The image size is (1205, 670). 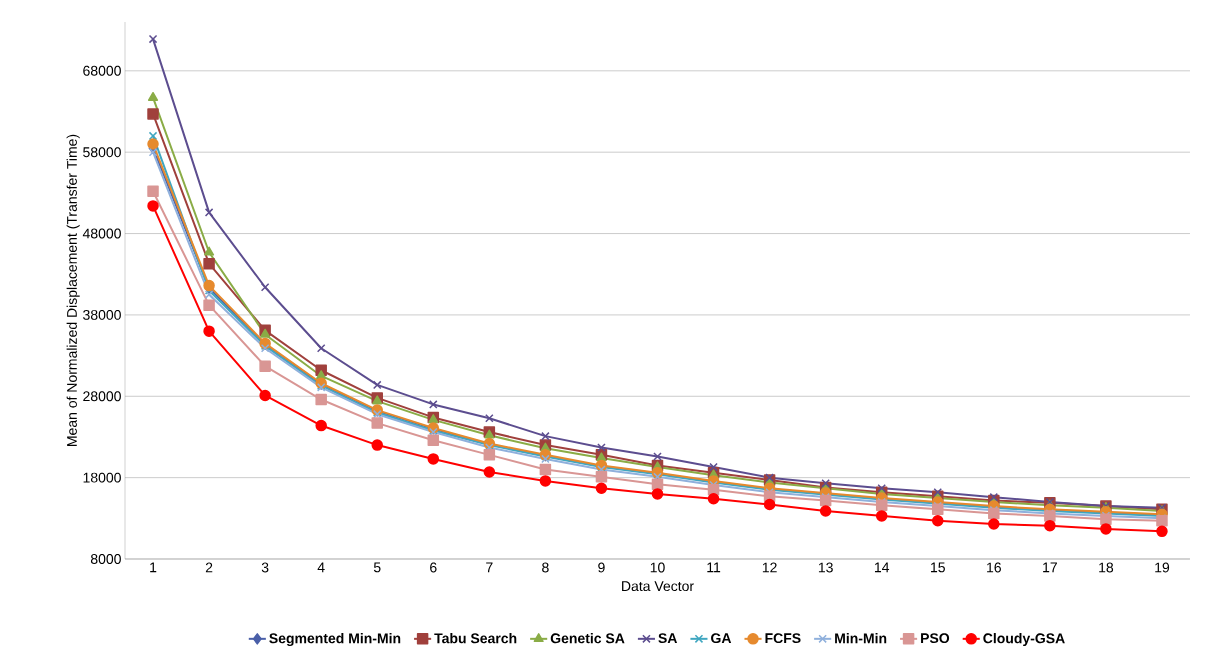 What do you see at coordinates (105, 559) in the screenshot?
I see `y-tick-label: 8000` at bounding box center [105, 559].